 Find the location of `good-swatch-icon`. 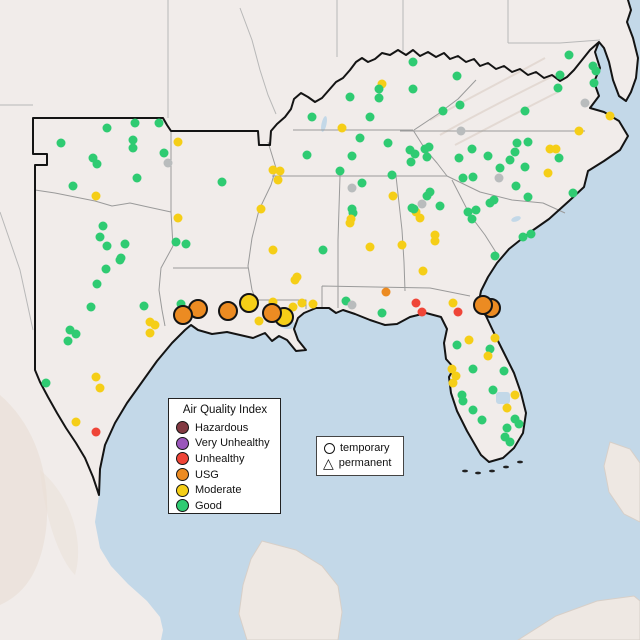

good-swatch-icon is located at coordinates (182, 506).